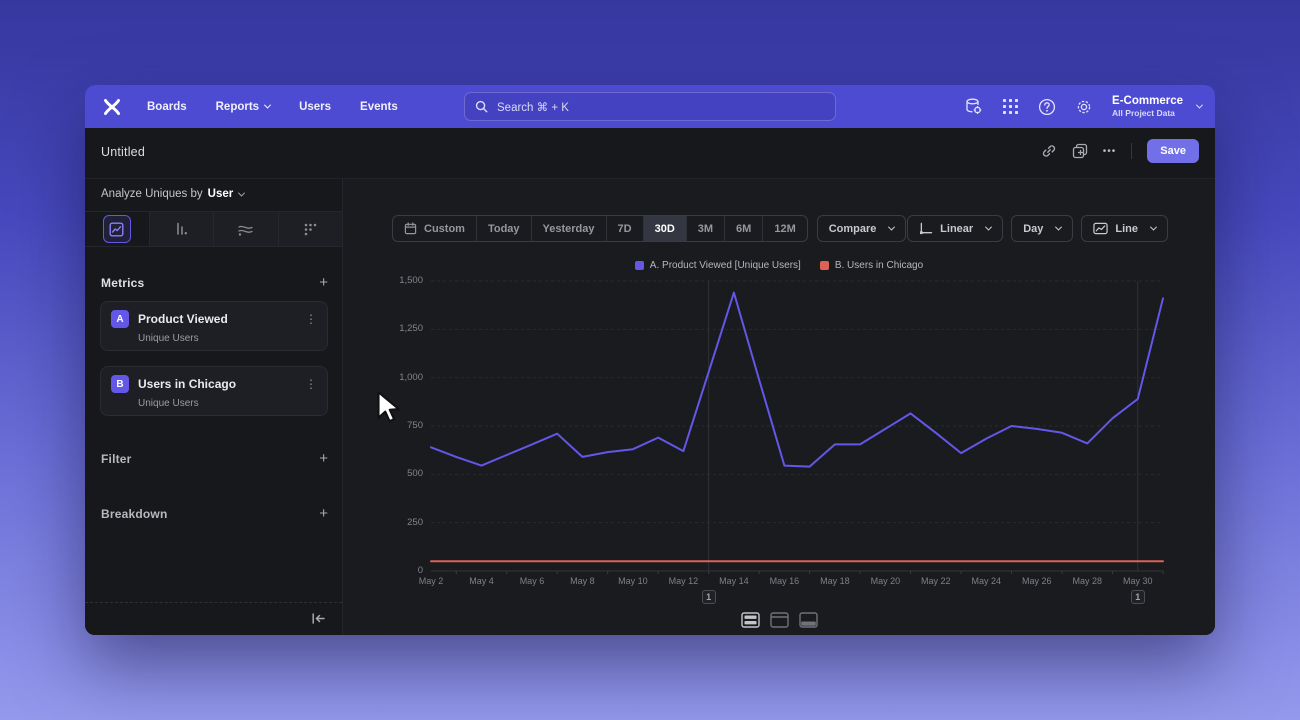  What do you see at coordinates (1109, 151) in the screenshot?
I see `more-options-button: •••` at bounding box center [1109, 151].